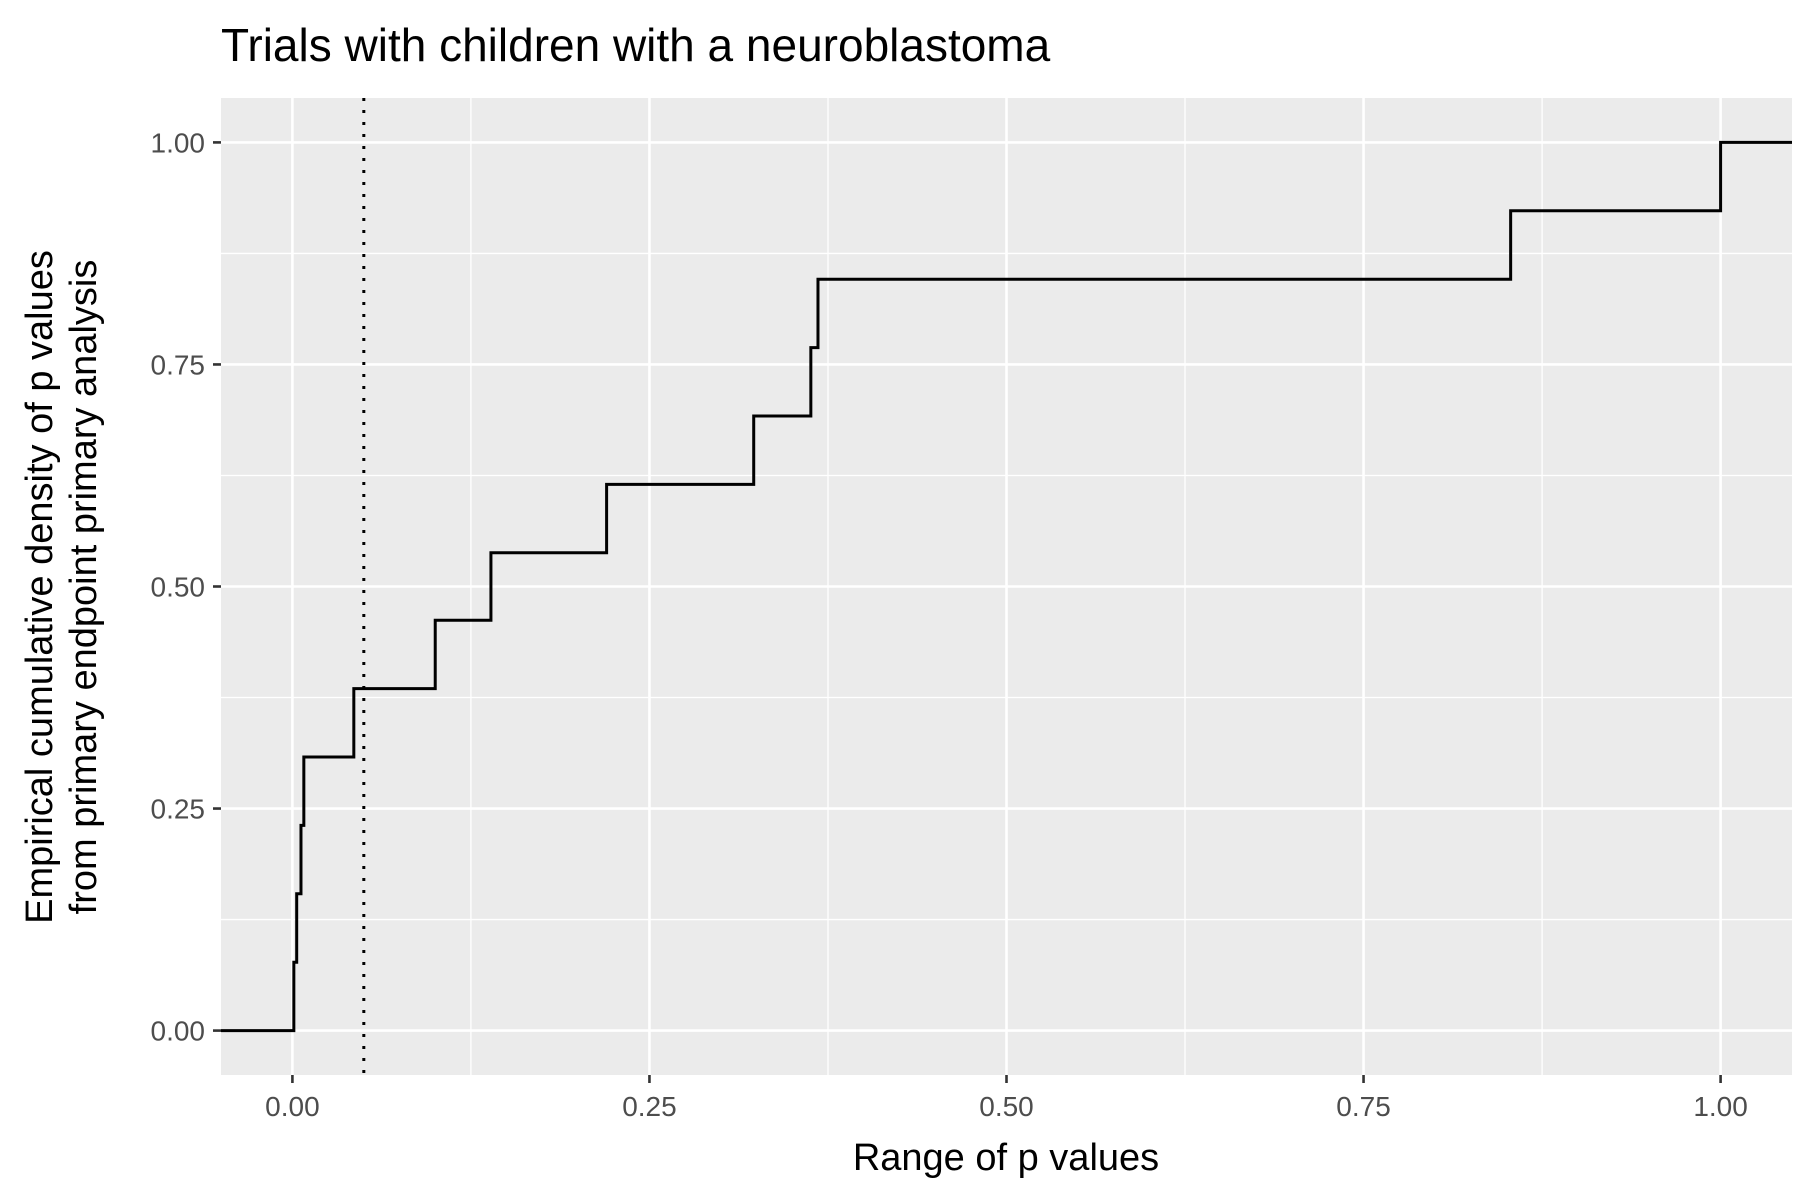 This screenshot has height=1200, width=1800. What do you see at coordinates (84, 587) in the screenshot?
I see `y-axis-title-line-2: from primary endpoint primary analysis` at bounding box center [84, 587].